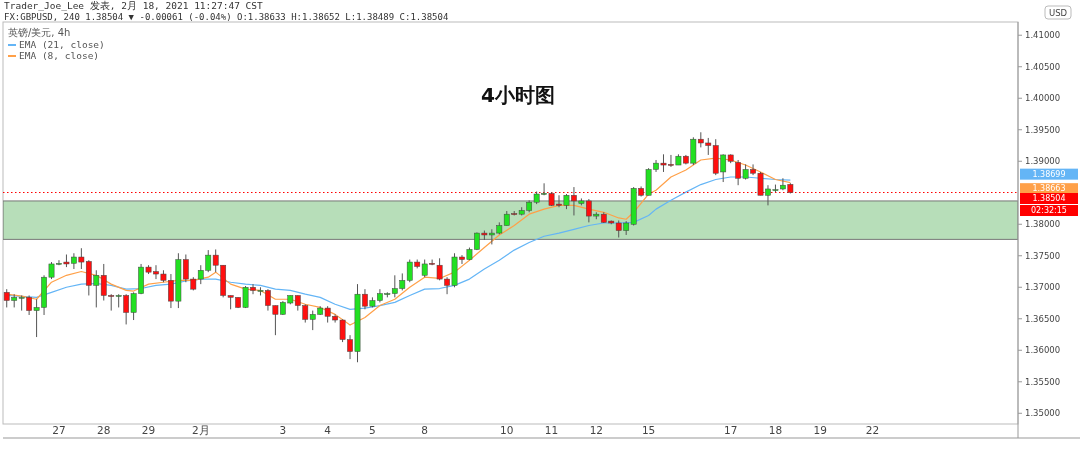 The height and width of the screenshot is (456, 1080). I want to click on legend-title: 英镑/美元, 4h, so click(39, 32).